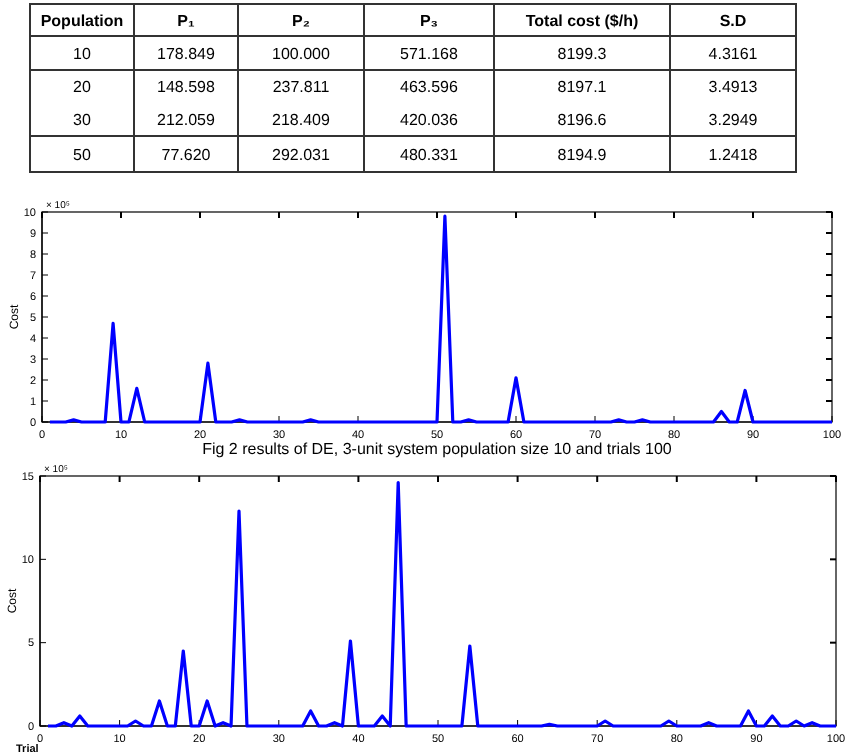 The width and height of the screenshot is (850, 754). Describe the element at coordinates (82, 87) in the screenshot. I see `text: 20` at that location.